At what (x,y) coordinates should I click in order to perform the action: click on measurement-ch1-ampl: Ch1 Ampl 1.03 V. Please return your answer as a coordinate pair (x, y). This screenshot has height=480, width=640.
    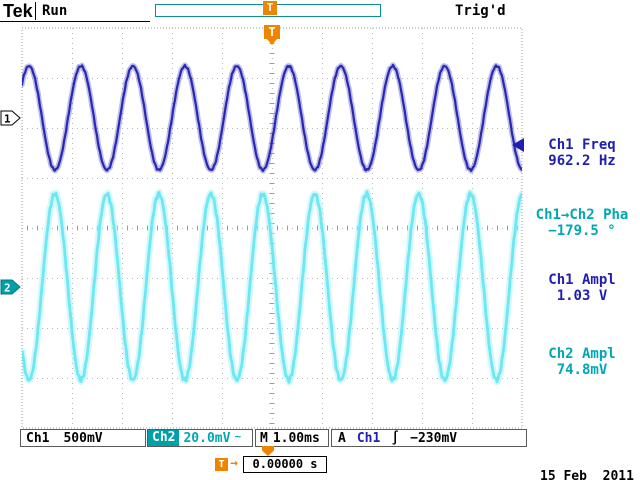
    Looking at the image, I should click on (582, 288).